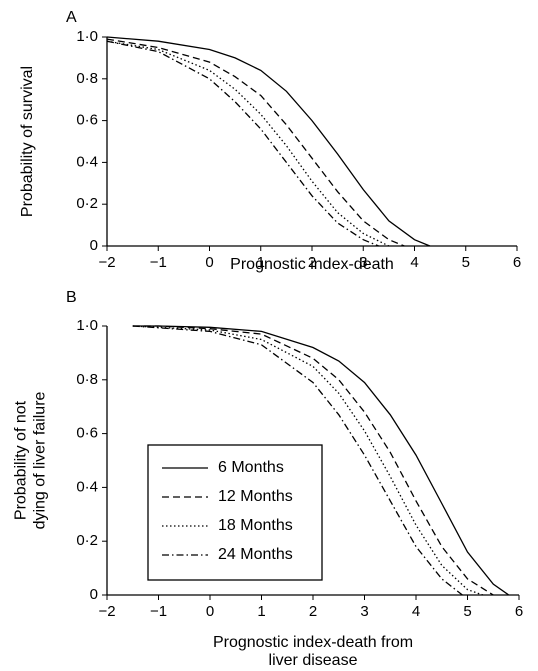 This screenshot has width=538, height=671. Describe the element at coordinates (251, 467) in the screenshot. I see `legend-label: 6 Months` at that location.